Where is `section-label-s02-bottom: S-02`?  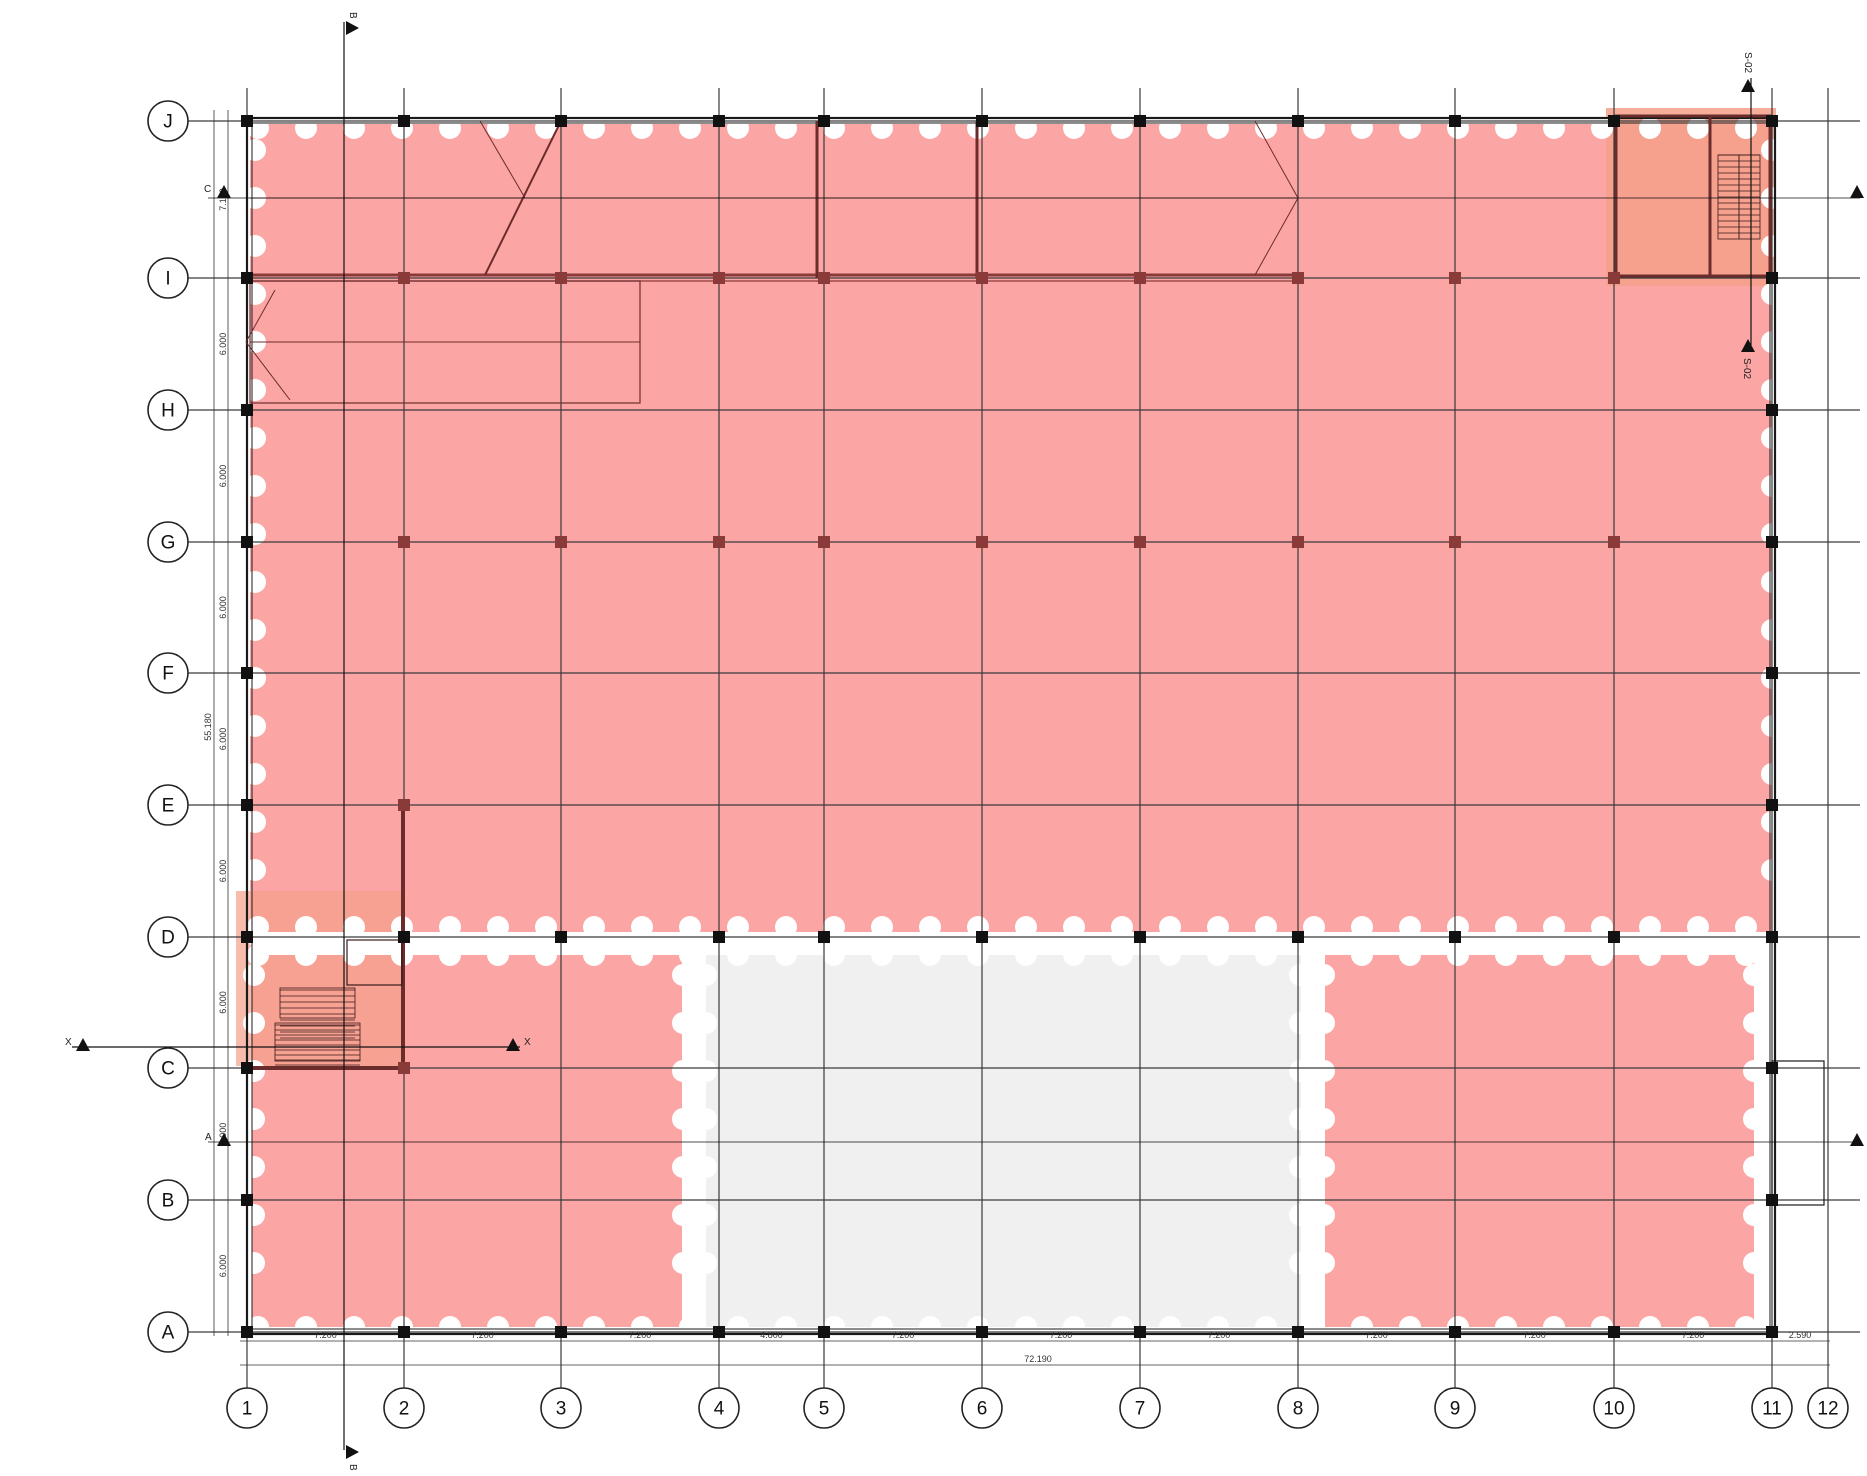 section-label-s02-bottom: S-02 is located at coordinates (1746, 369).